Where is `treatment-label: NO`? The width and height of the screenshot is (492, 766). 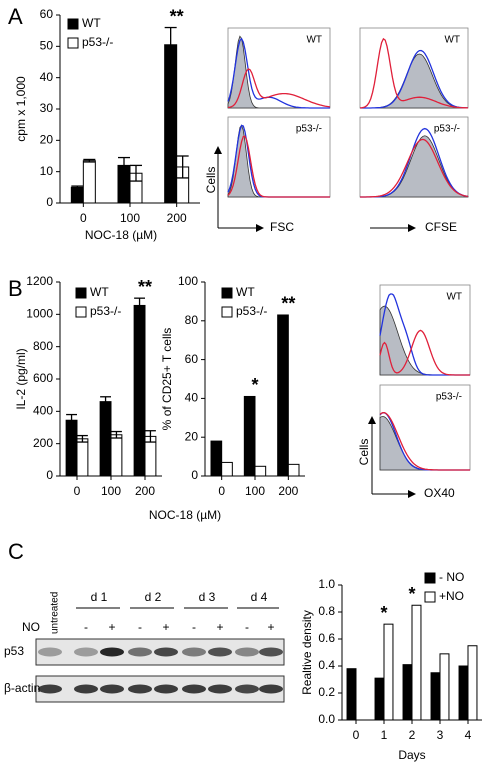 treatment-label: NO is located at coordinates (31, 627).